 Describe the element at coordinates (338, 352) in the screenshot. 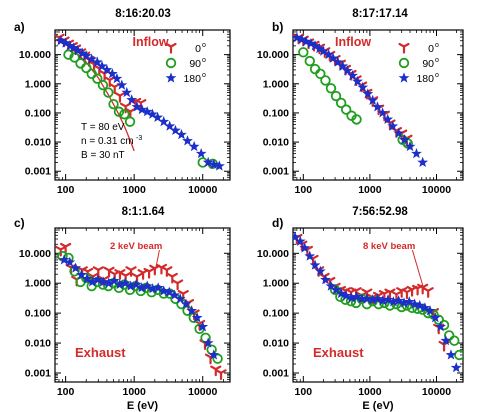

I see `annotation: Exhaust` at that location.